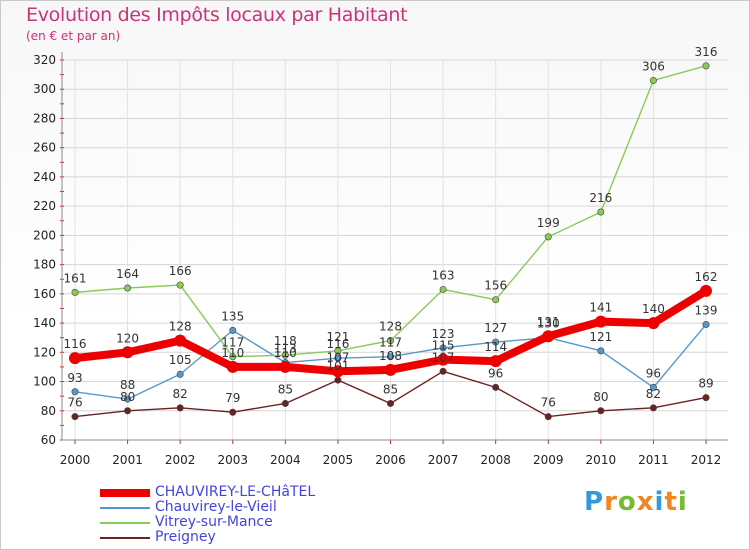 The height and width of the screenshot is (550, 750). I want to click on x-tick-label: 2008, so click(495, 460).